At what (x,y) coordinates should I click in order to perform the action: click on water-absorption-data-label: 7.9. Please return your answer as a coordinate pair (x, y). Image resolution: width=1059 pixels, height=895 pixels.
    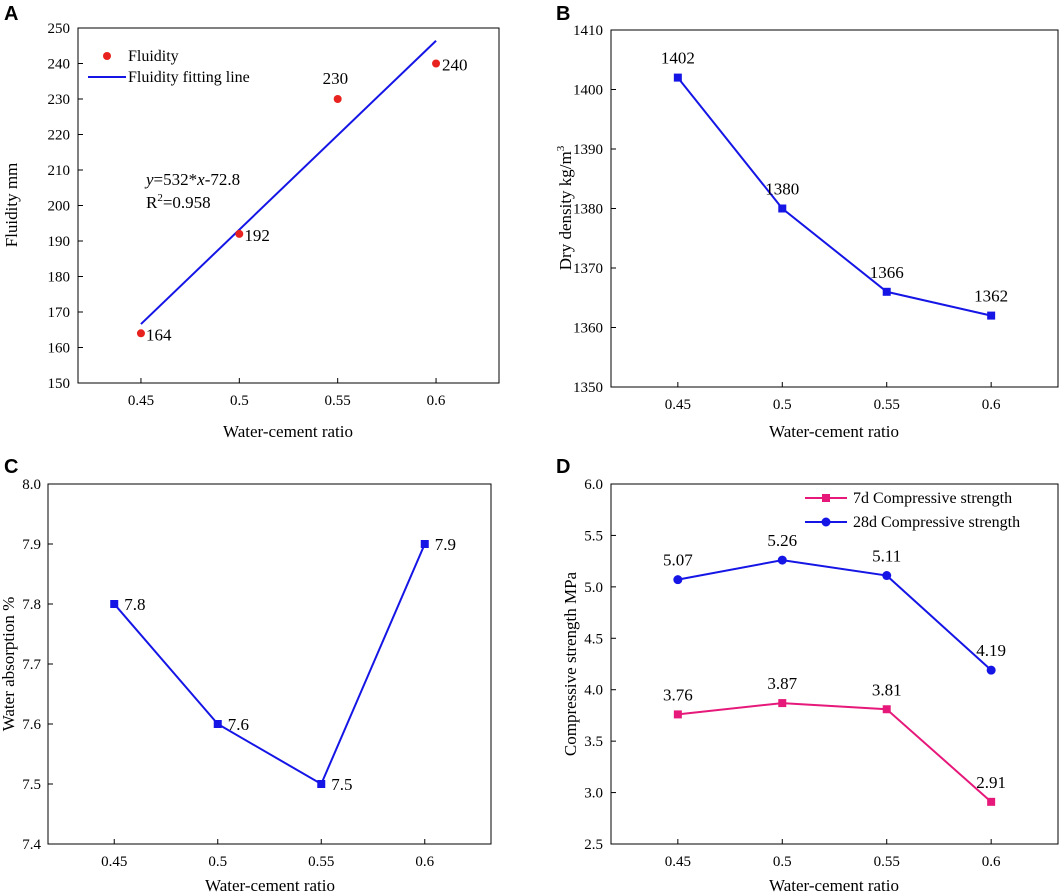
    Looking at the image, I should click on (445, 544).